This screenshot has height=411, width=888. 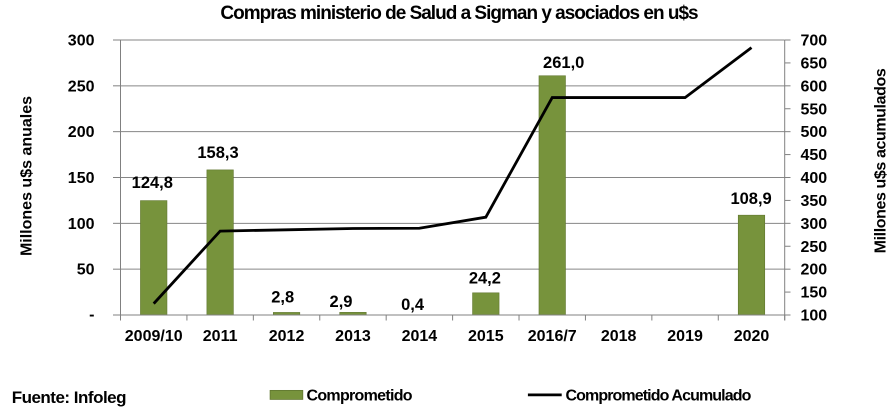 I want to click on svg-text: 500, so click(x=814, y=132).